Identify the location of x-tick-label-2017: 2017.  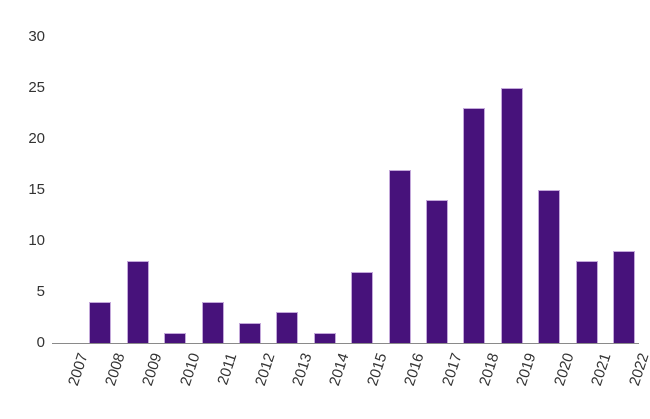
(452, 369).